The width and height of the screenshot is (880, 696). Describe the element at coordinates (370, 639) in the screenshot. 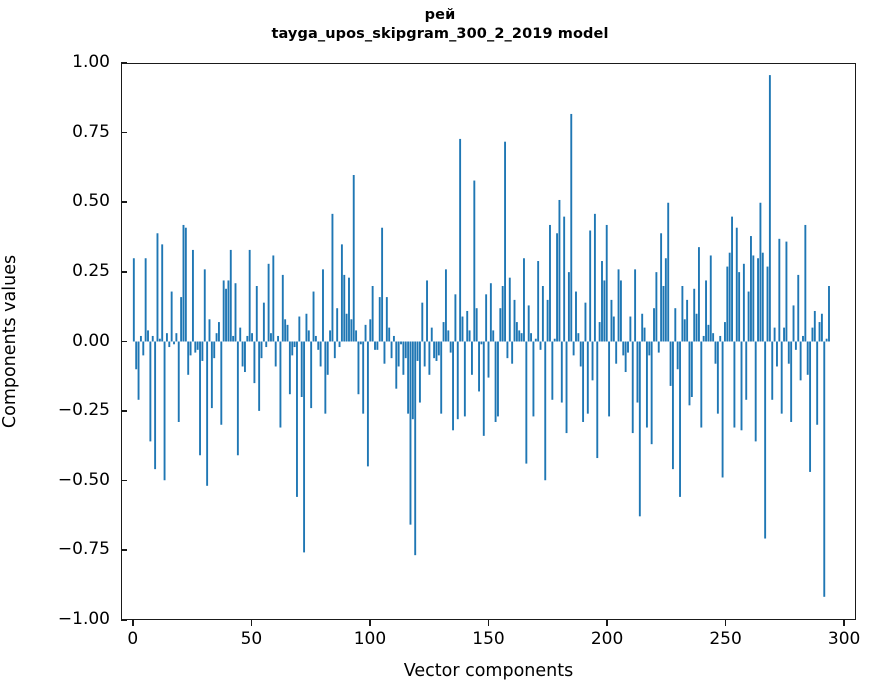

I see `x-tick-label: 100` at that location.